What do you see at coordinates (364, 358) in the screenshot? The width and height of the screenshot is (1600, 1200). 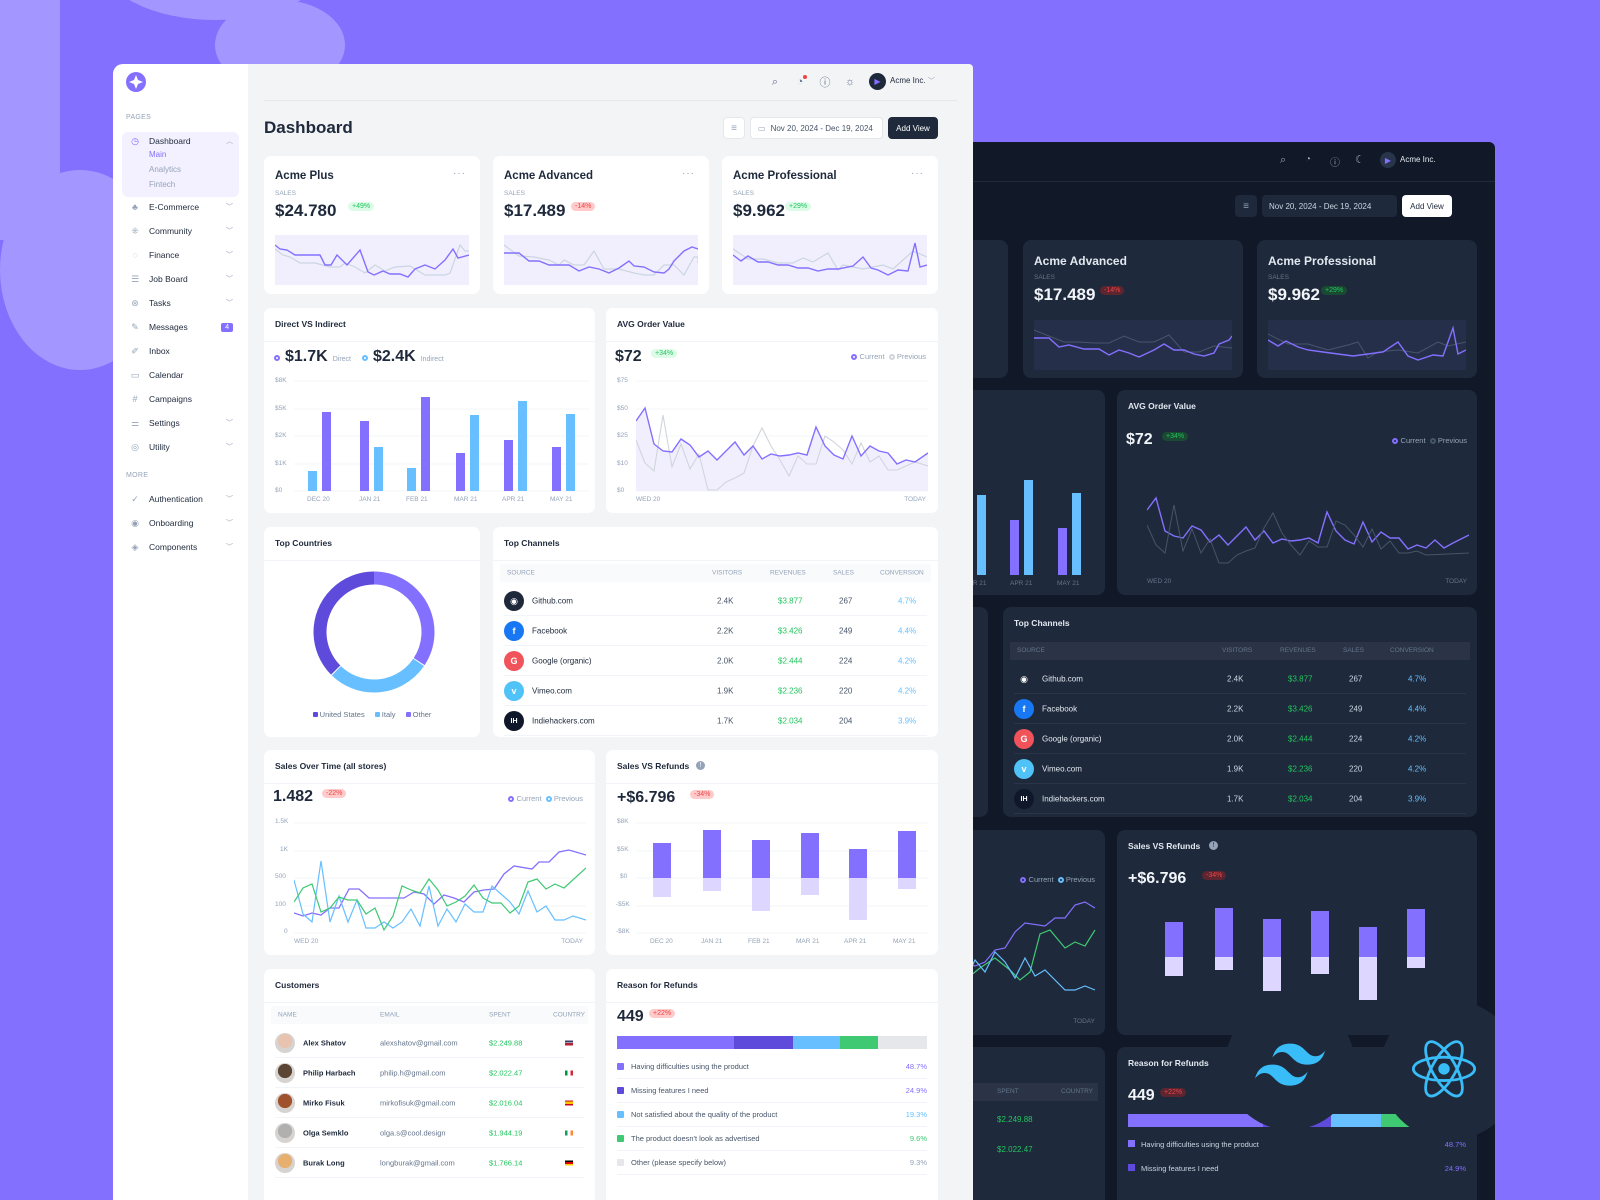 I see `indirect-legend-dot` at bounding box center [364, 358].